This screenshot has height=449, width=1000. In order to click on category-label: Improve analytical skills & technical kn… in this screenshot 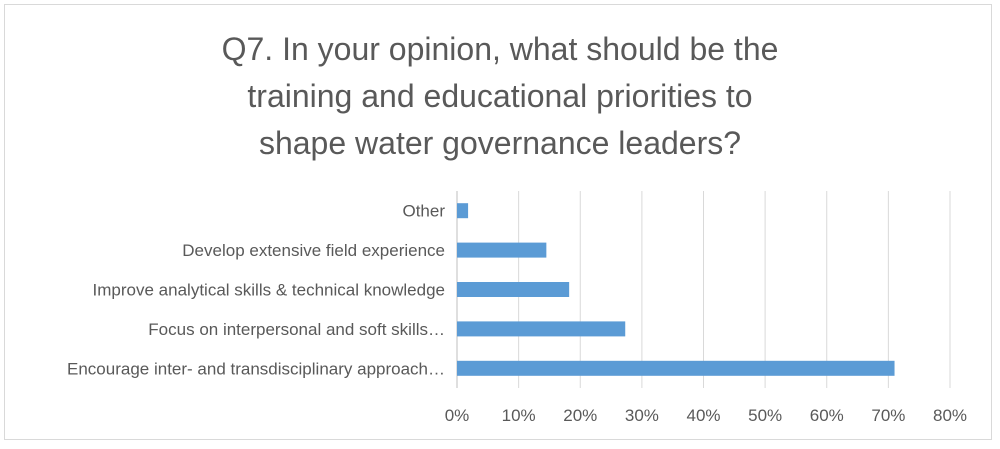, I will do `click(269, 290)`.